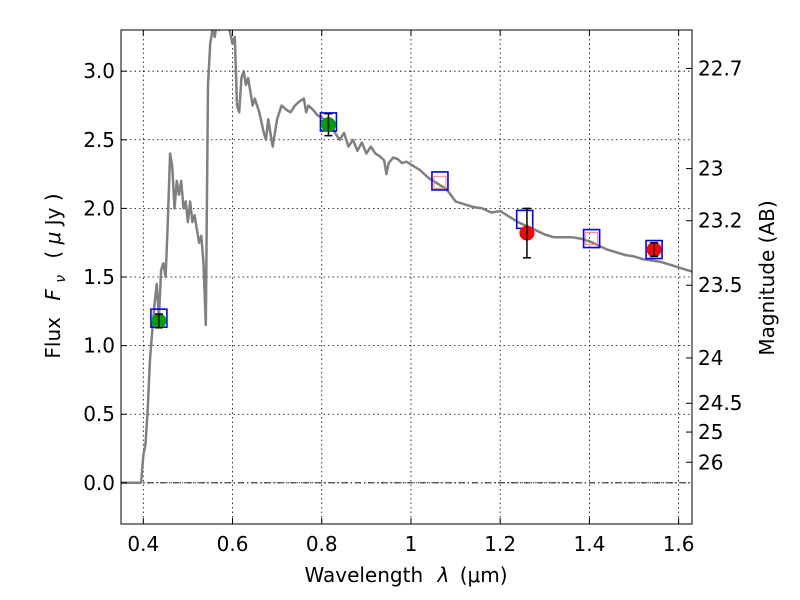  What do you see at coordinates (99, 208) in the screenshot?
I see `y-tick-label: 2.0` at bounding box center [99, 208].